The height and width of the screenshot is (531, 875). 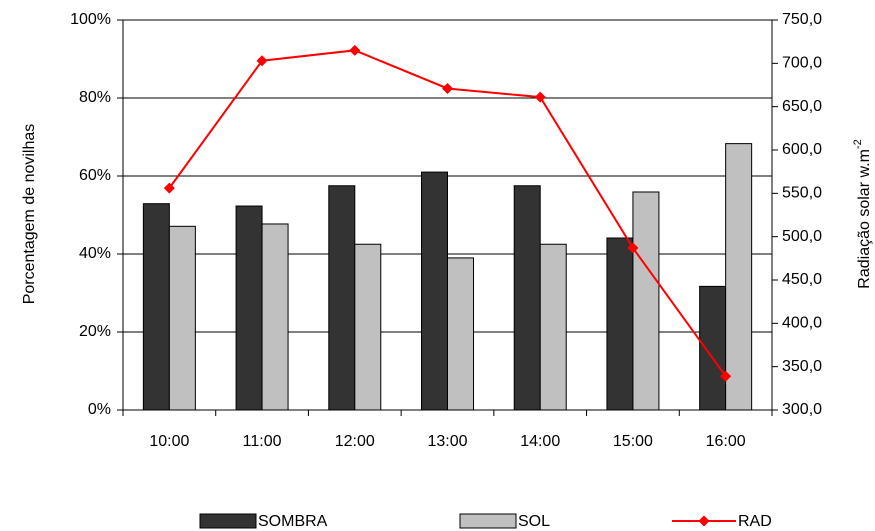 What do you see at coordinates (802, 193) in the screenshot?
I see `right-tick-label: 550,0` at bounding box center [802, 193].